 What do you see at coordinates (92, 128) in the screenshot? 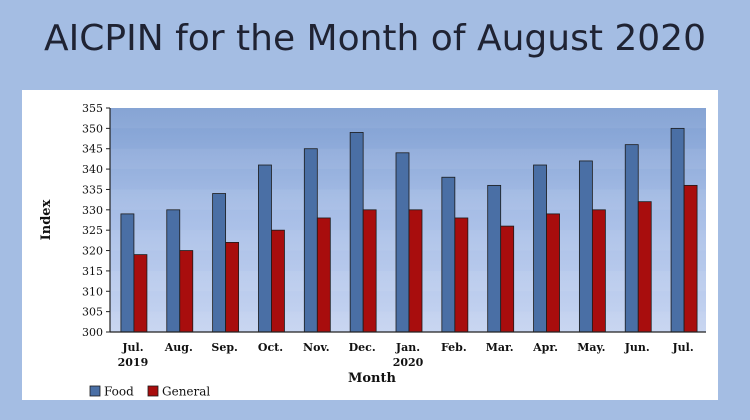
I see `y-tick-label: 350` at bounding box center [92, 128].